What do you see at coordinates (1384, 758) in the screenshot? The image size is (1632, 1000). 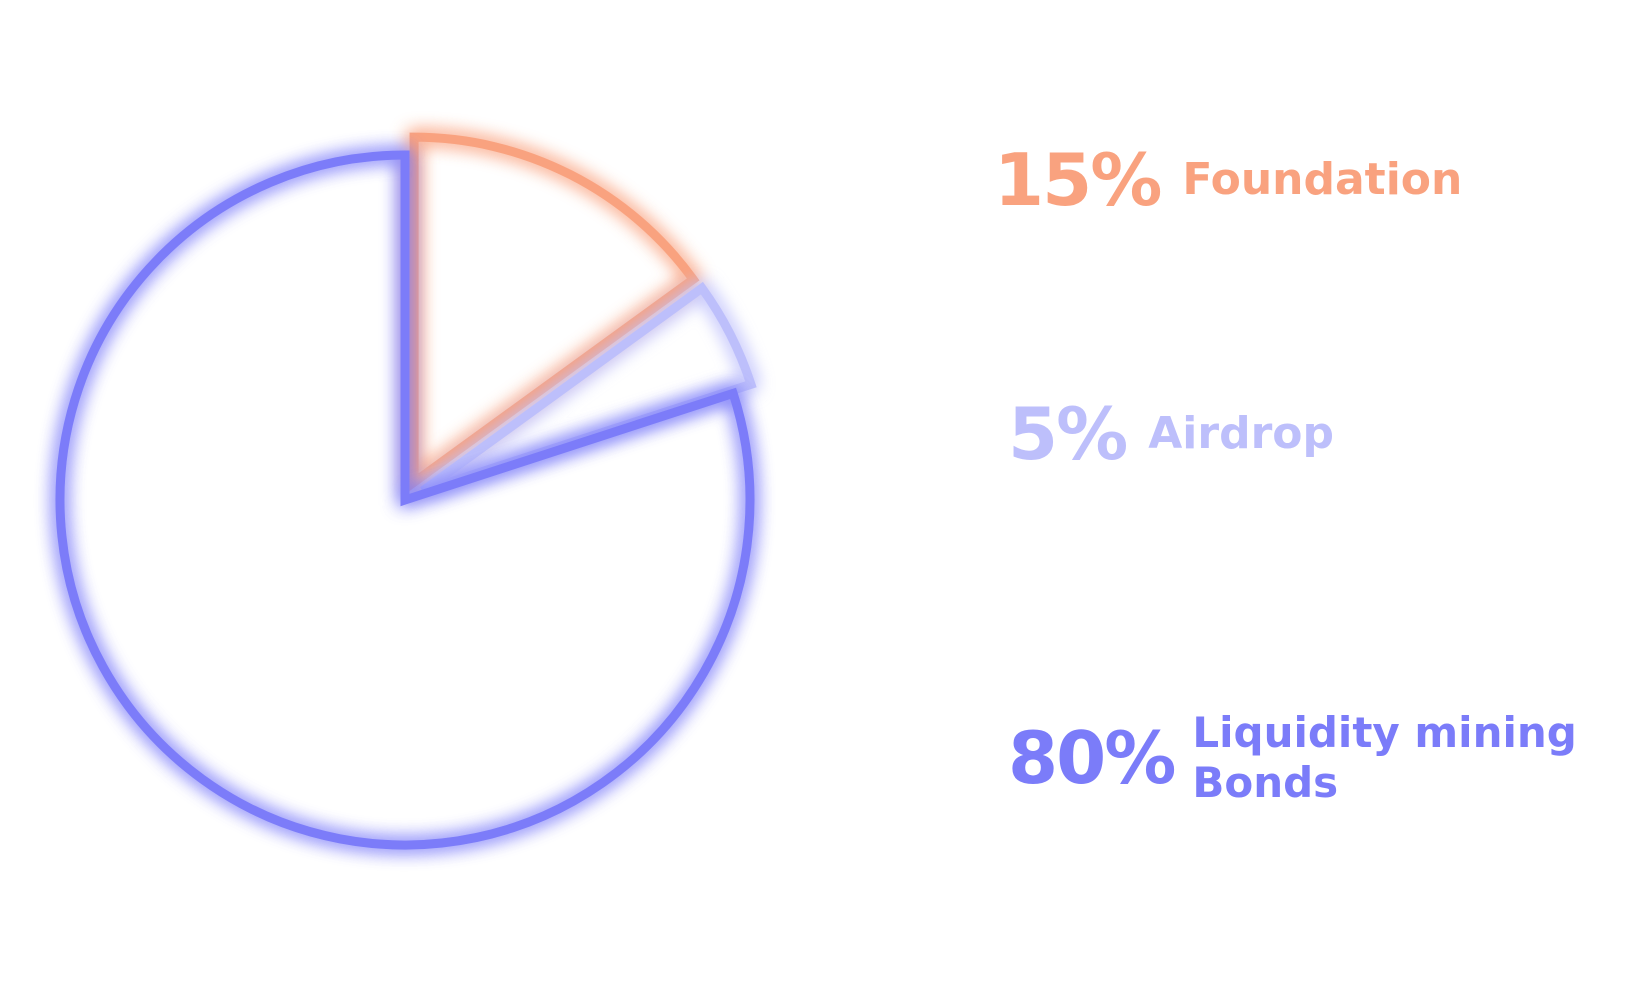 I see `slice-name-stack: Liquidity mining Bonds` at bounding box center [1384, 758].